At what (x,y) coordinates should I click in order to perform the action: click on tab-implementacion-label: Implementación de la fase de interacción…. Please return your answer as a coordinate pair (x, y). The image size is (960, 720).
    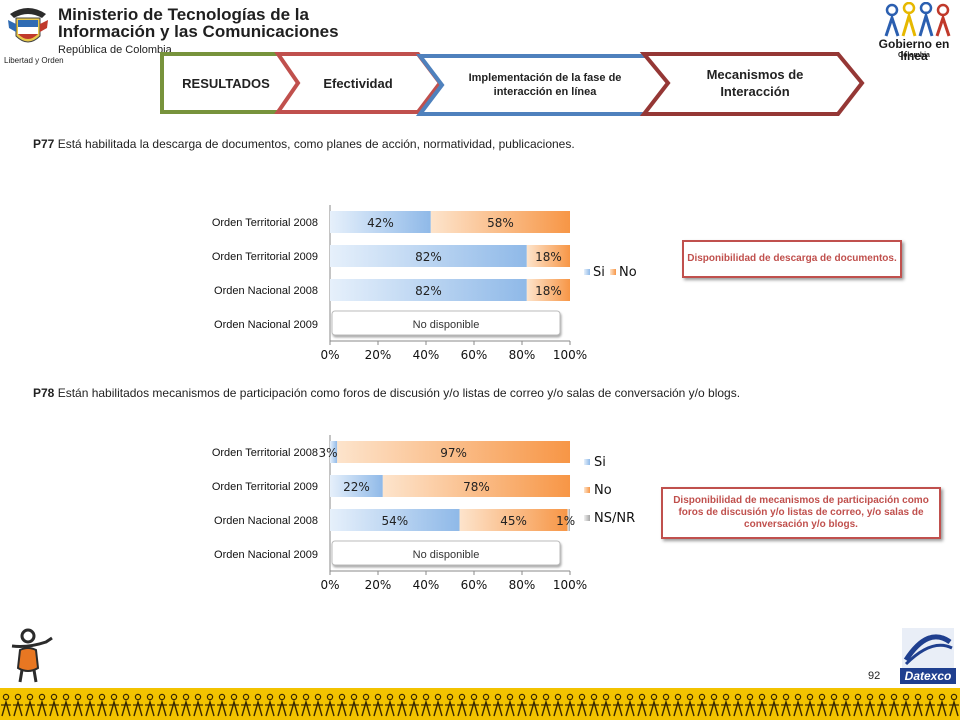
    Looking at the image, I should click on (545, 85).